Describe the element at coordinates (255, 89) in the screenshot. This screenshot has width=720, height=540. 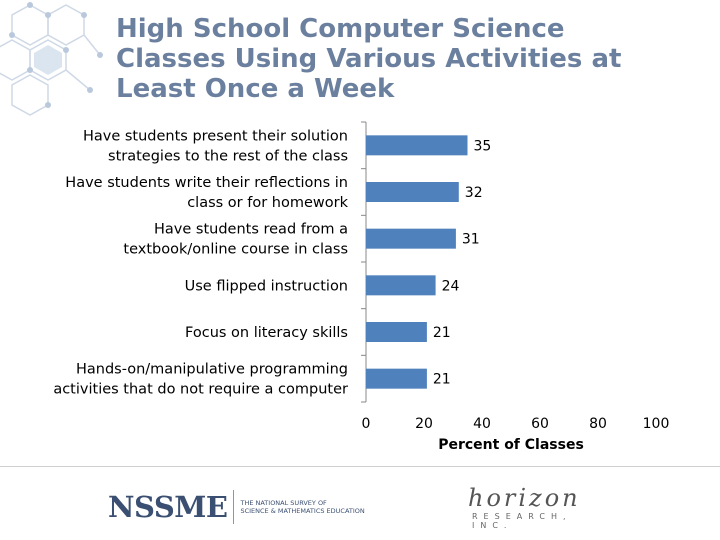
I see `chart-title-line-3: Least Once a Week` at that location.